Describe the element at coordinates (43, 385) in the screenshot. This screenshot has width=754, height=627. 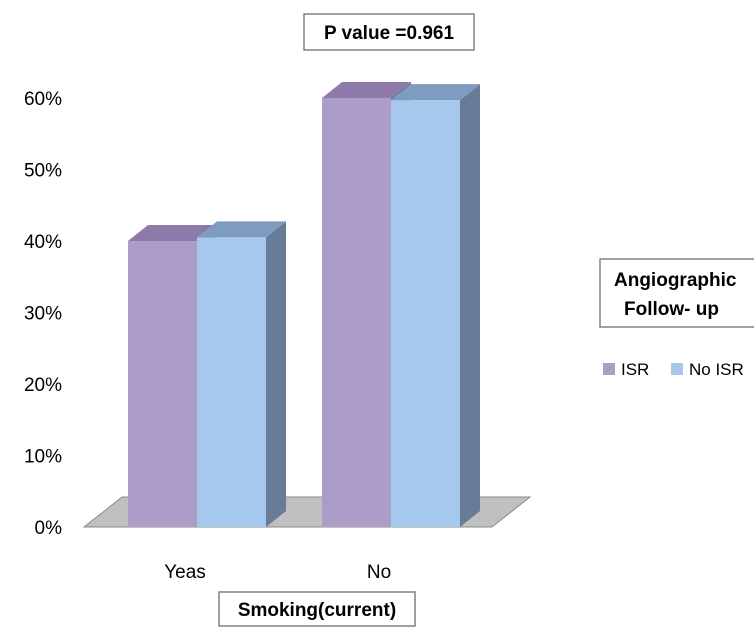
I see `y-tick-label: 20%` at that location.